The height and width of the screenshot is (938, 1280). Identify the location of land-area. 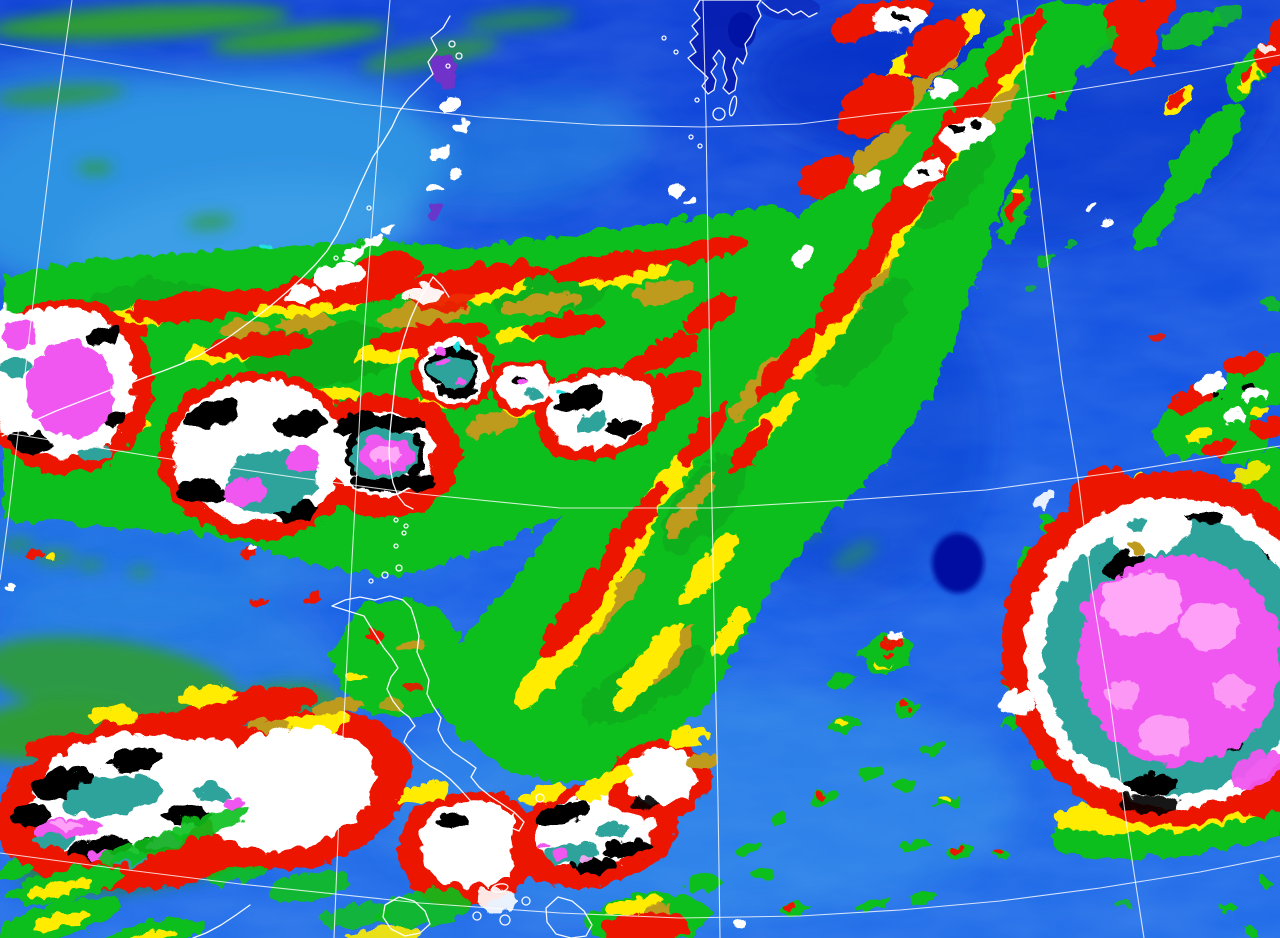
(742, 30).